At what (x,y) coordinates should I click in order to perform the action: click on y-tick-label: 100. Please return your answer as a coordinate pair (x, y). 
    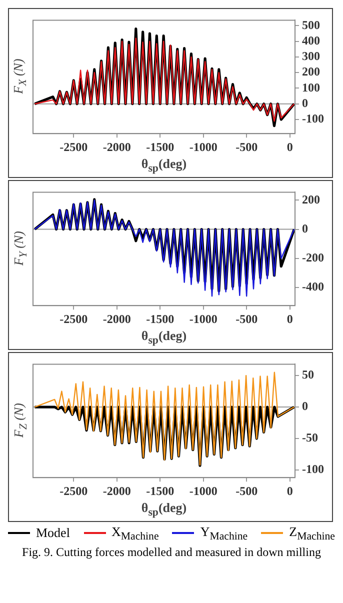
    Looking at the image, I should click on (311, 87).